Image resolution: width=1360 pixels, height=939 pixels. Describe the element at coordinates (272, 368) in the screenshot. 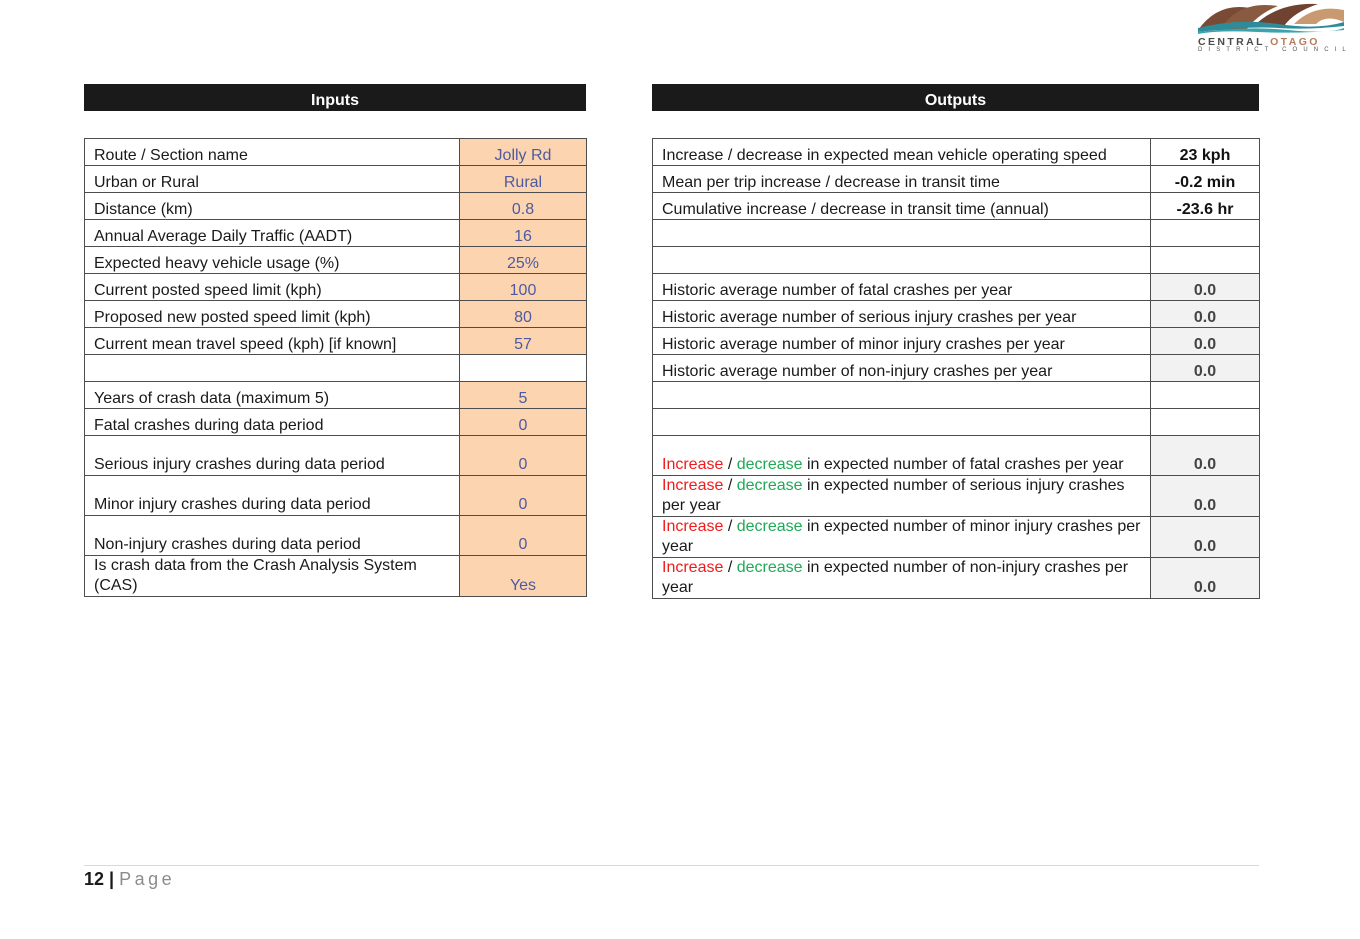

I see `input-label` at that location.